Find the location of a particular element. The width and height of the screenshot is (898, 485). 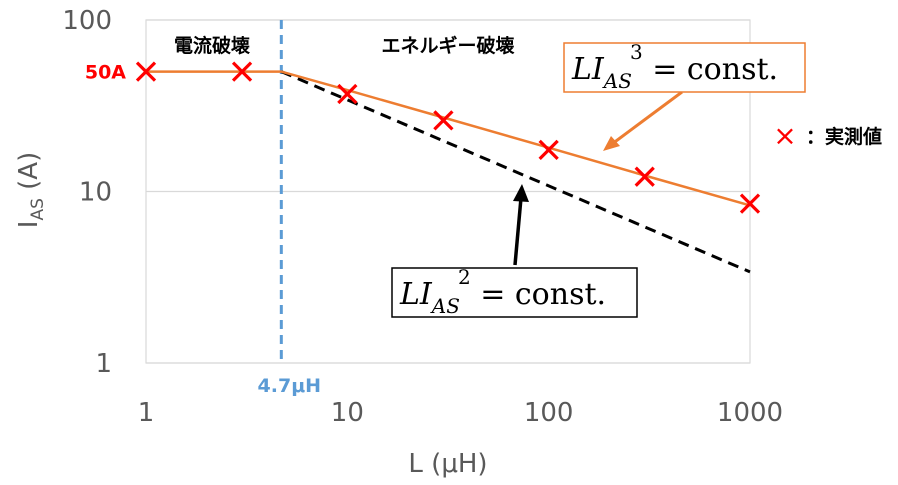

x-tick-label-2: 100 is located at coordinates (549, 413).